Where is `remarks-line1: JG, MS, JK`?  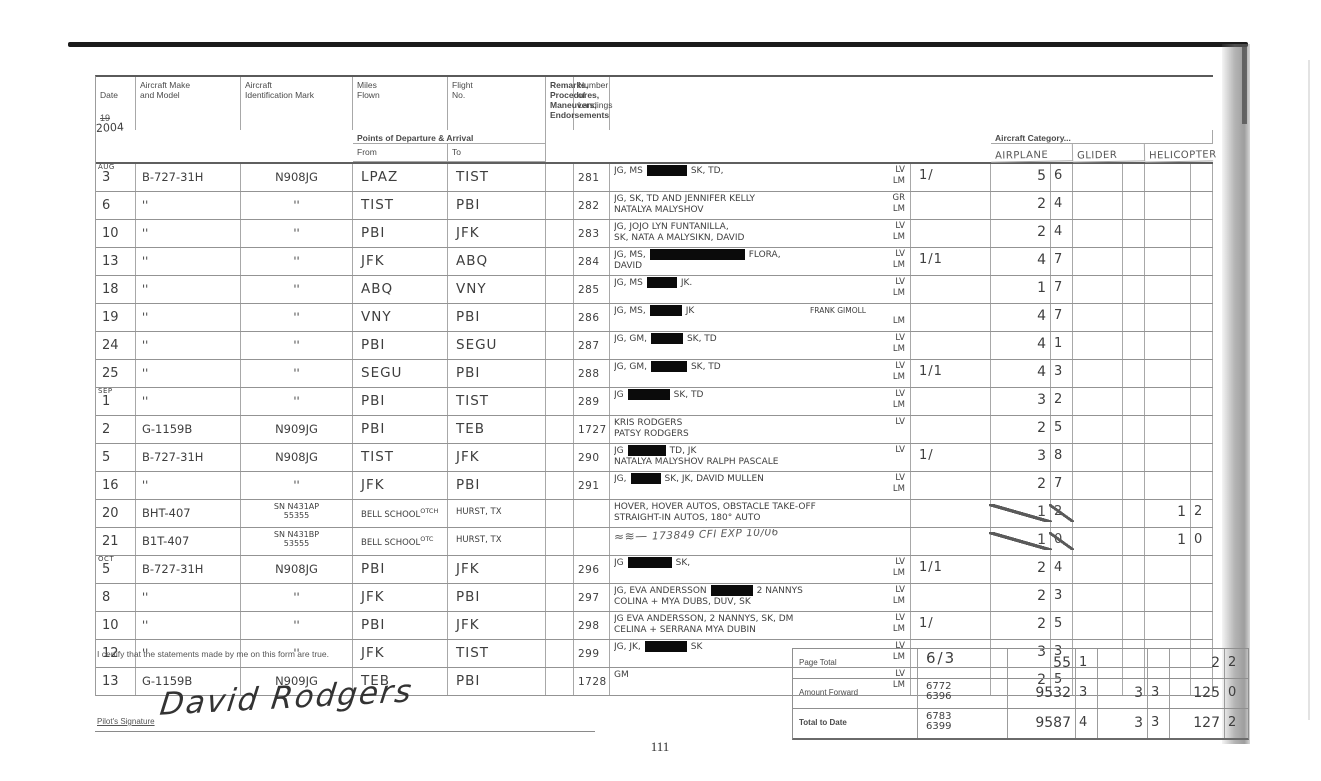 remarks-line1: JG, MS, JK is located at coordinates (761, 311).